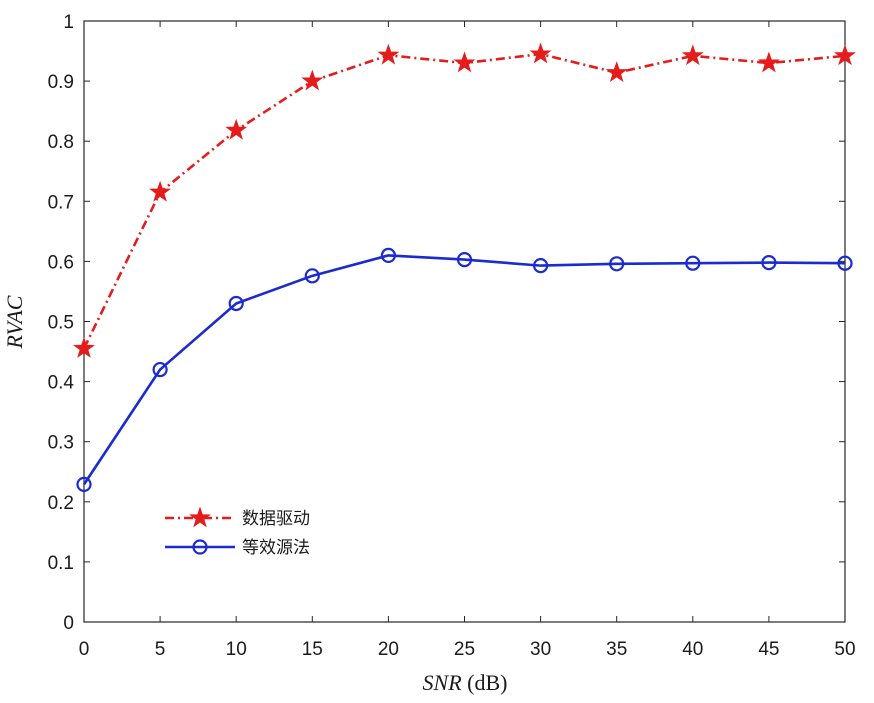 The image size is (874, 703). Describe the element at coordinates (61, 563) in the screenshot. I see `y-tick-label: 0.1` at that location.